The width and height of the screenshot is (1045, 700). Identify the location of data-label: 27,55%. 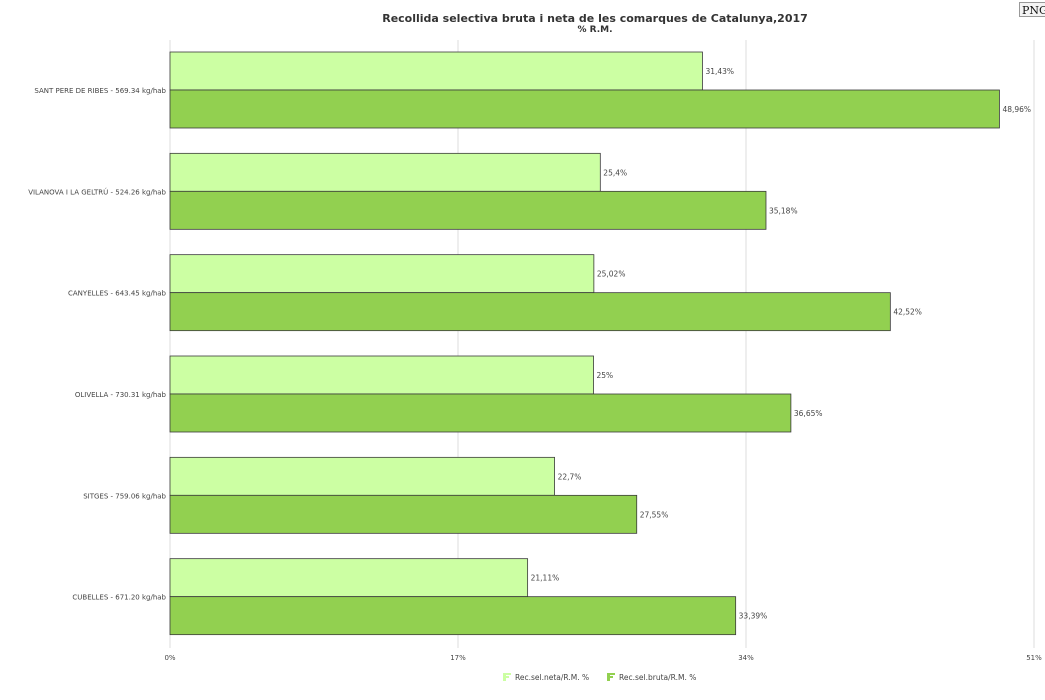
(654, 514).